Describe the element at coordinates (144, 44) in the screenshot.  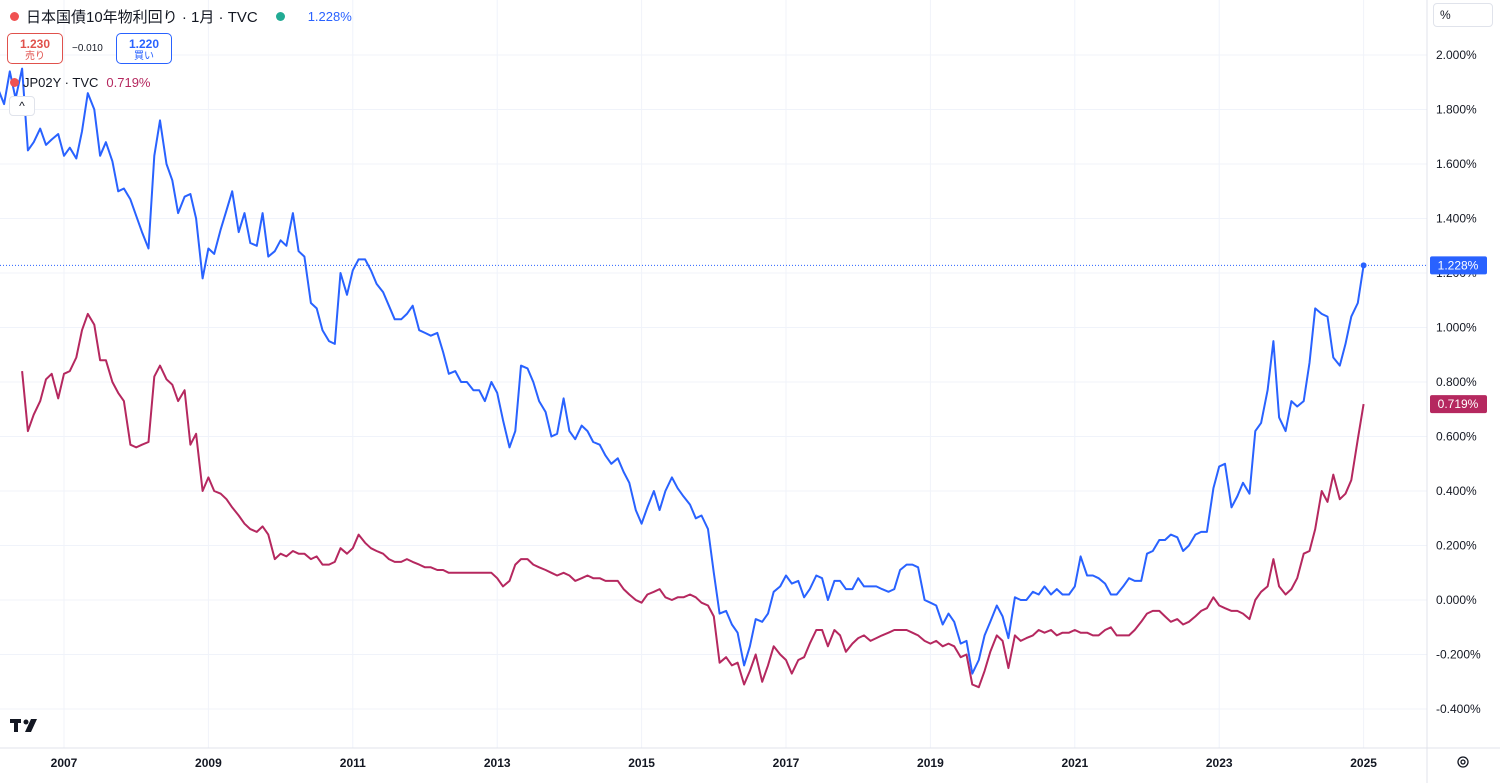
I see `buy-price: 1.220` at that location.